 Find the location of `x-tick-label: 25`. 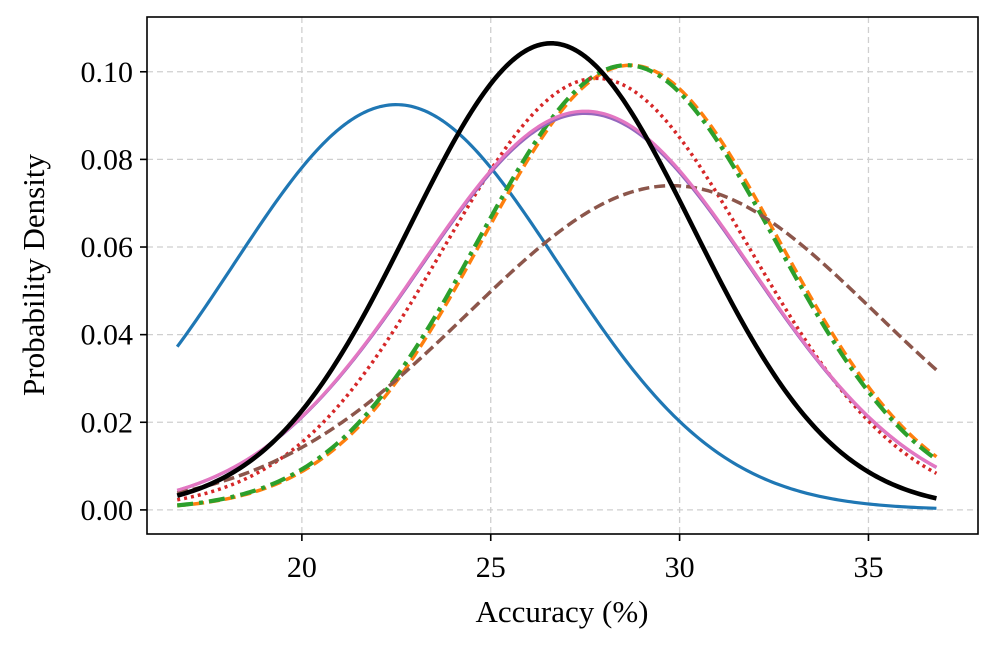

x-tick-label: 25 is located at coordinates (491, 567).